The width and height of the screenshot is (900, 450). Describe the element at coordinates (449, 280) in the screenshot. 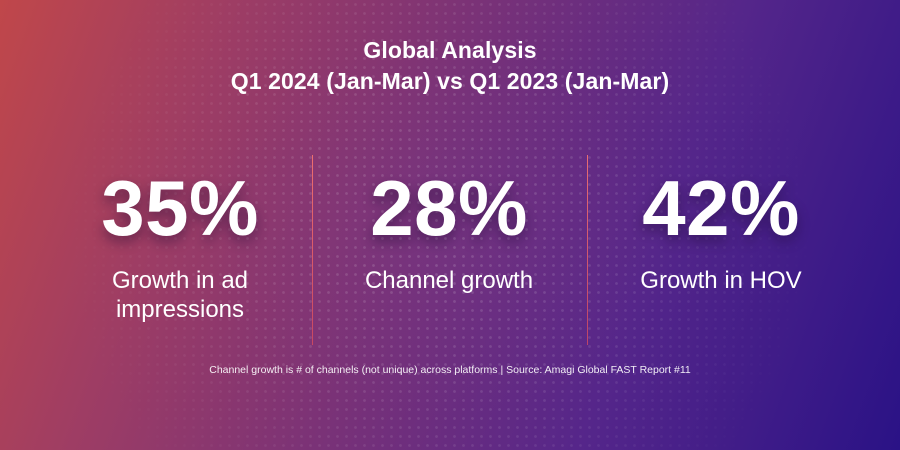

I see `stat-label: Channel growth` at that location.